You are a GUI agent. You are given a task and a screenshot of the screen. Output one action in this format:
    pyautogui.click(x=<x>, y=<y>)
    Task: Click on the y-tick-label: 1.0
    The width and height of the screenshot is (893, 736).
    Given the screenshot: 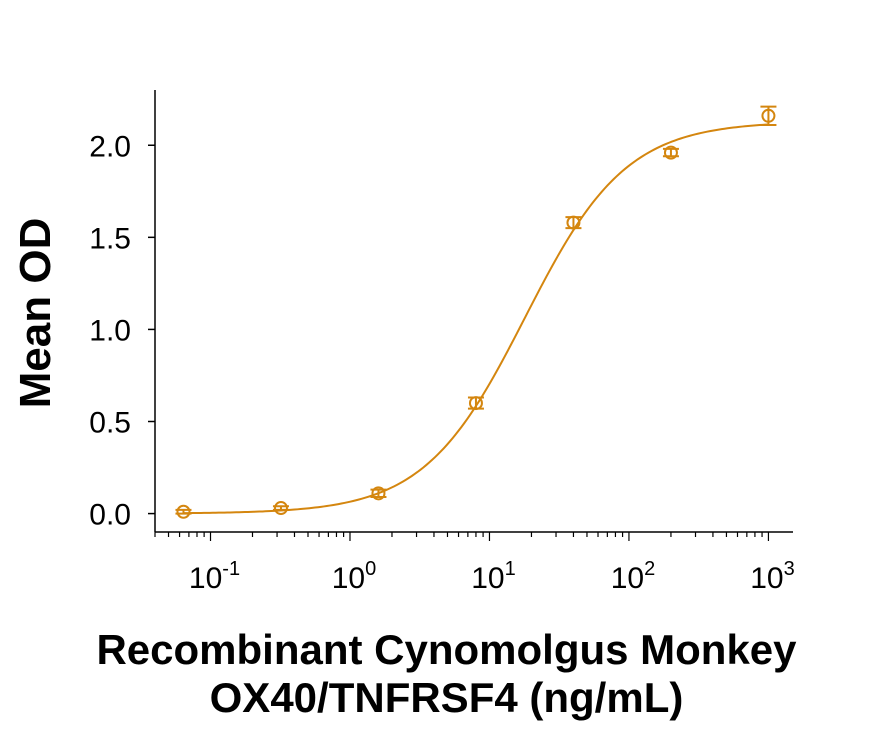 What is the action you would take?
    pyautogui.click(x=110, y=330)
    